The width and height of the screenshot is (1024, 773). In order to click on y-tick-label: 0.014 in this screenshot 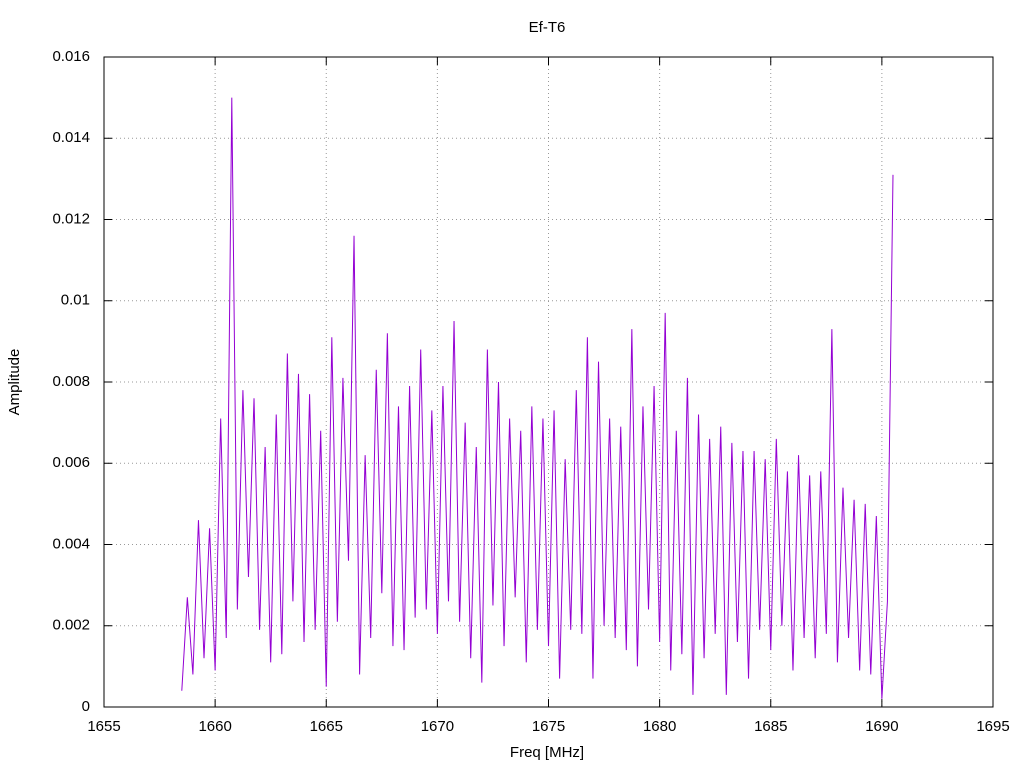, I will do `click(71, 137)`.